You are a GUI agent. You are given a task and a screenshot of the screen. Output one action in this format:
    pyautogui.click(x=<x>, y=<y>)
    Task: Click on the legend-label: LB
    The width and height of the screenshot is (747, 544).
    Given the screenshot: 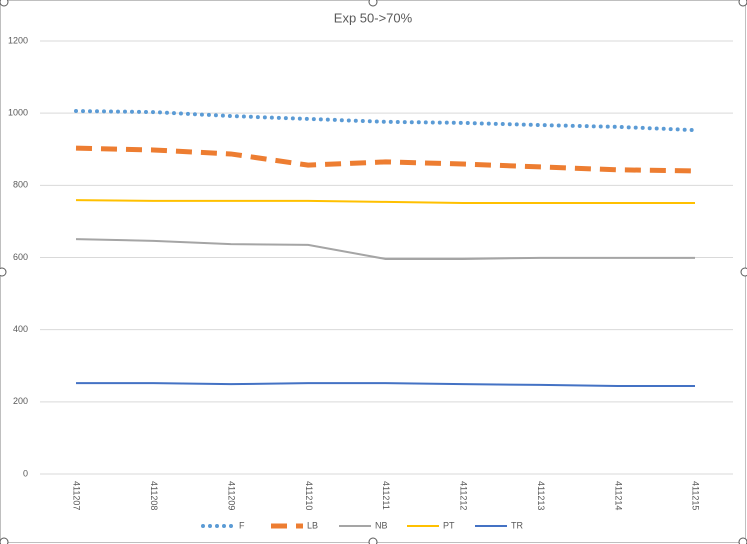 What is the action you would take?
    pyautogui.click(x=312, y=525)
    